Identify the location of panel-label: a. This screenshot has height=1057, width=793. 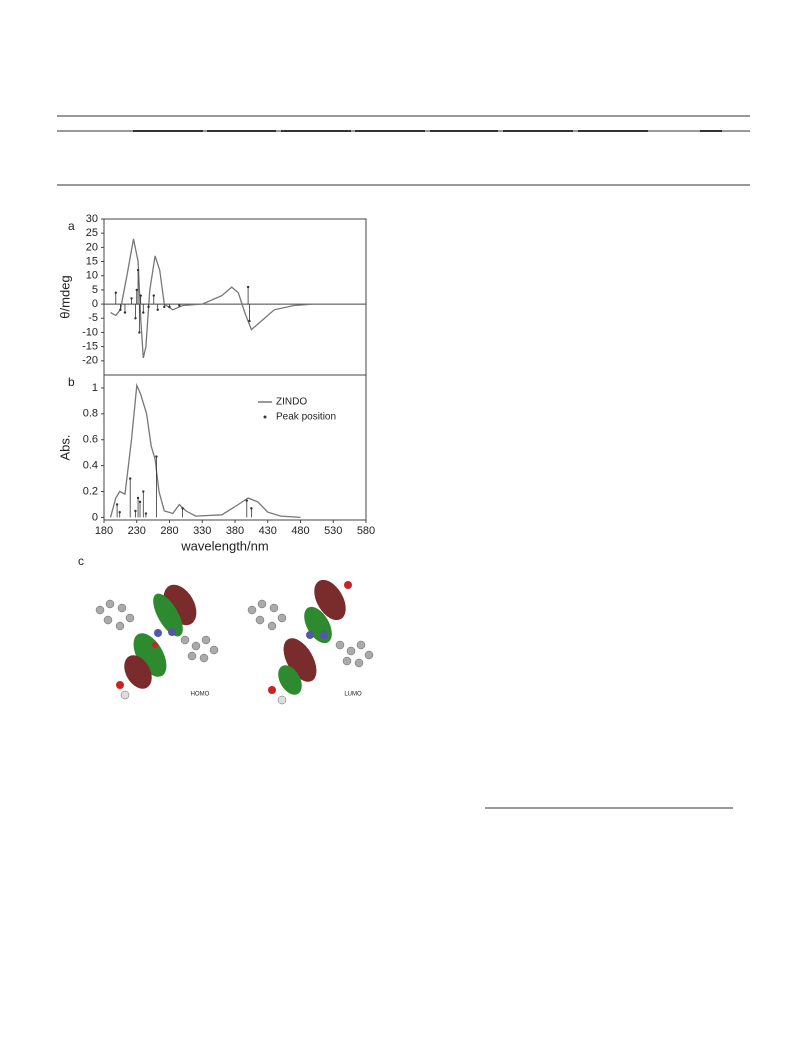
(71, 226).